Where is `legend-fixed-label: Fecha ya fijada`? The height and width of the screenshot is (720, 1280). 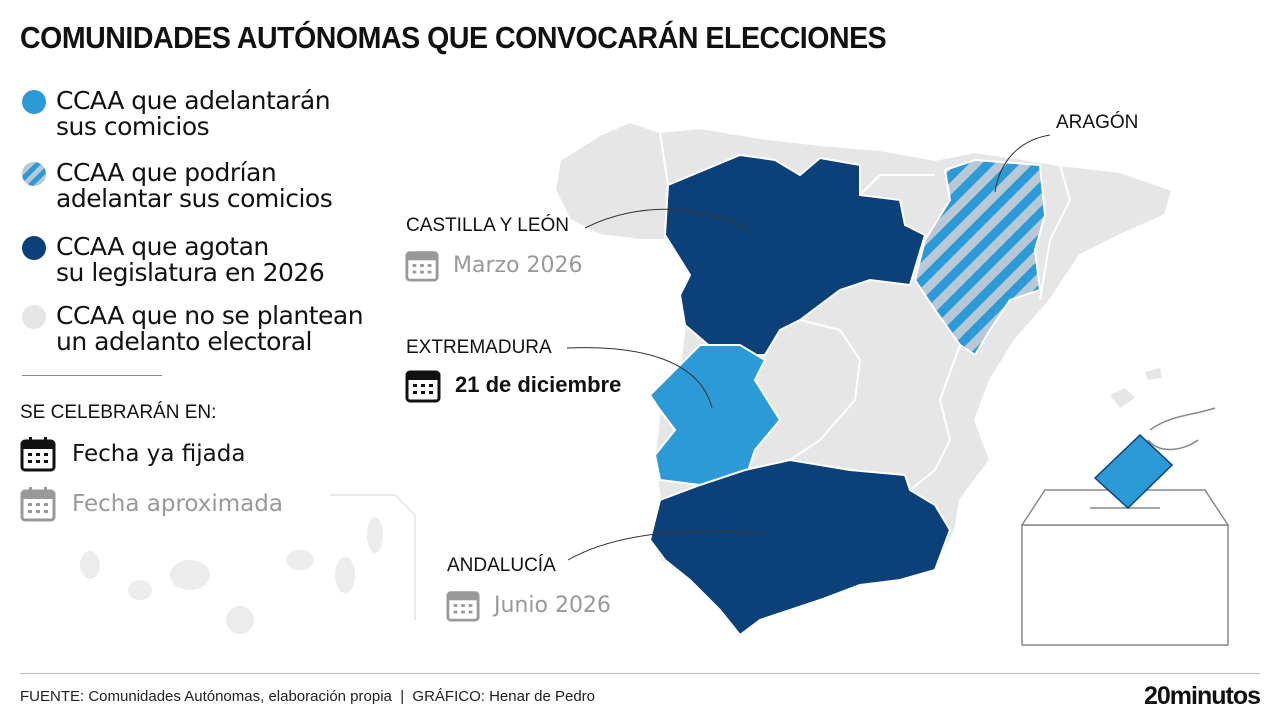
legend-fixed-label: Fecha ya fijada is located at coordinates (159, 454).